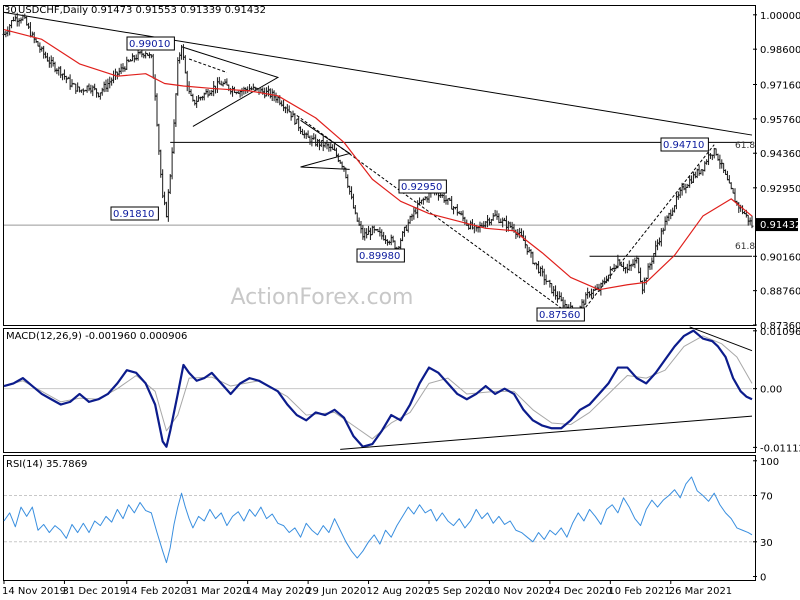  What do you see at coordinates (780, 154) in the screenshot?
I see `price-tick-label: 0.94360` at bounding box center [780, 154].